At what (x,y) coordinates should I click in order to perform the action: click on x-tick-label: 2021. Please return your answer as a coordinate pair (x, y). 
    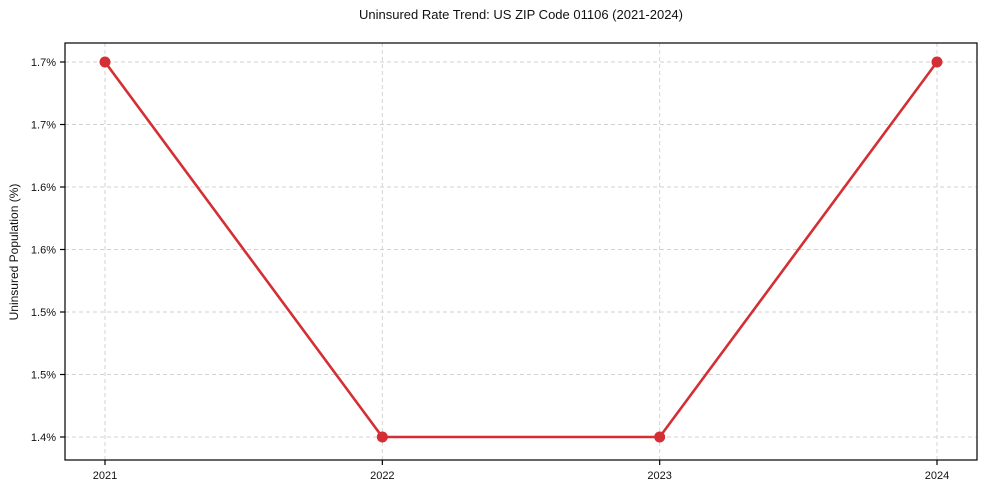
    Looking at the image, I should click on (105, 476).